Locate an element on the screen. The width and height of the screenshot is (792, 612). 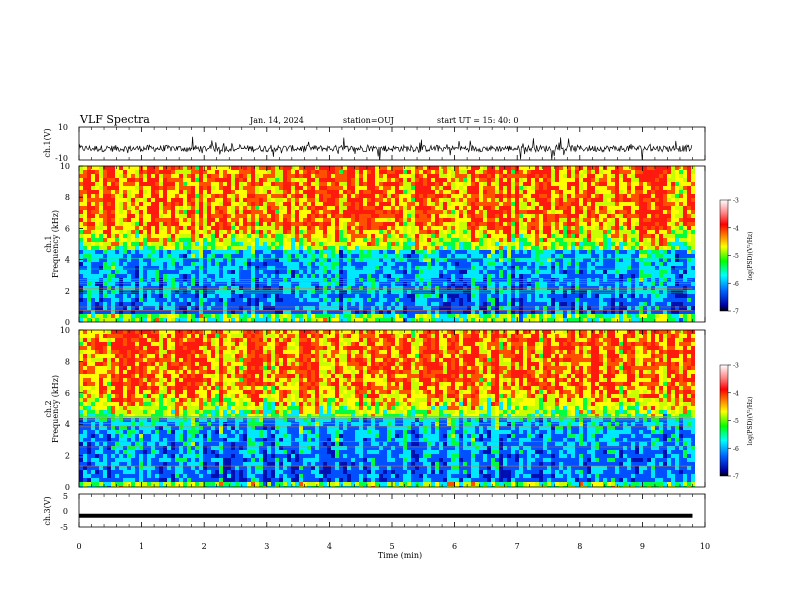
spec1-ytick-label: 2 is located at coordinates (67, 291).